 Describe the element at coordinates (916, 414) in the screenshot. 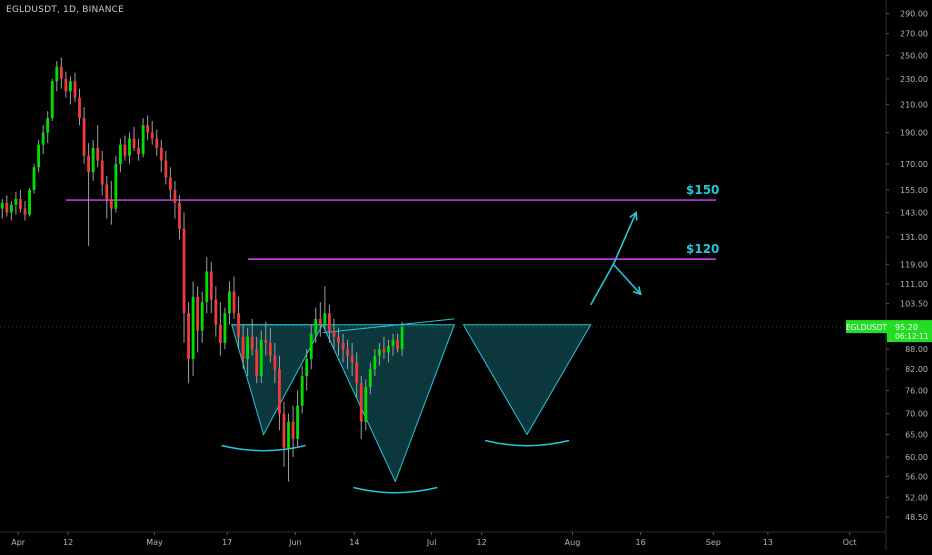

I see `y-tick-label: 70.00` at that location.